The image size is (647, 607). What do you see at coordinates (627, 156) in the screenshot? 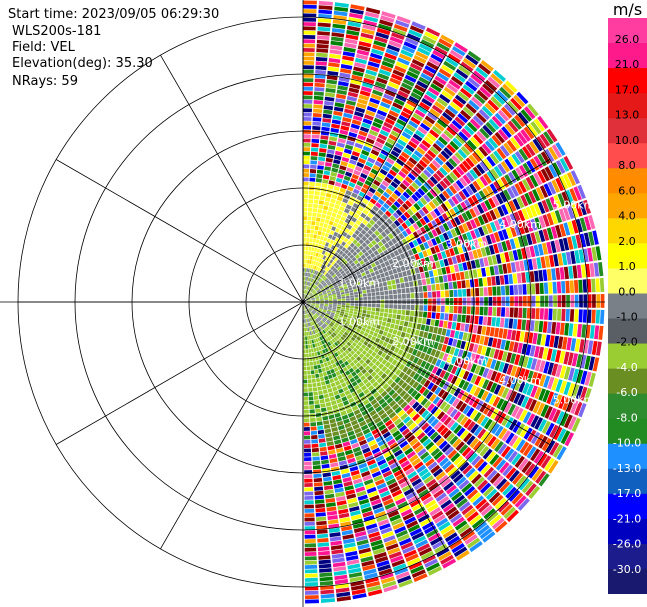
I see `colorbar-segment` at bounding box center [627, 156].